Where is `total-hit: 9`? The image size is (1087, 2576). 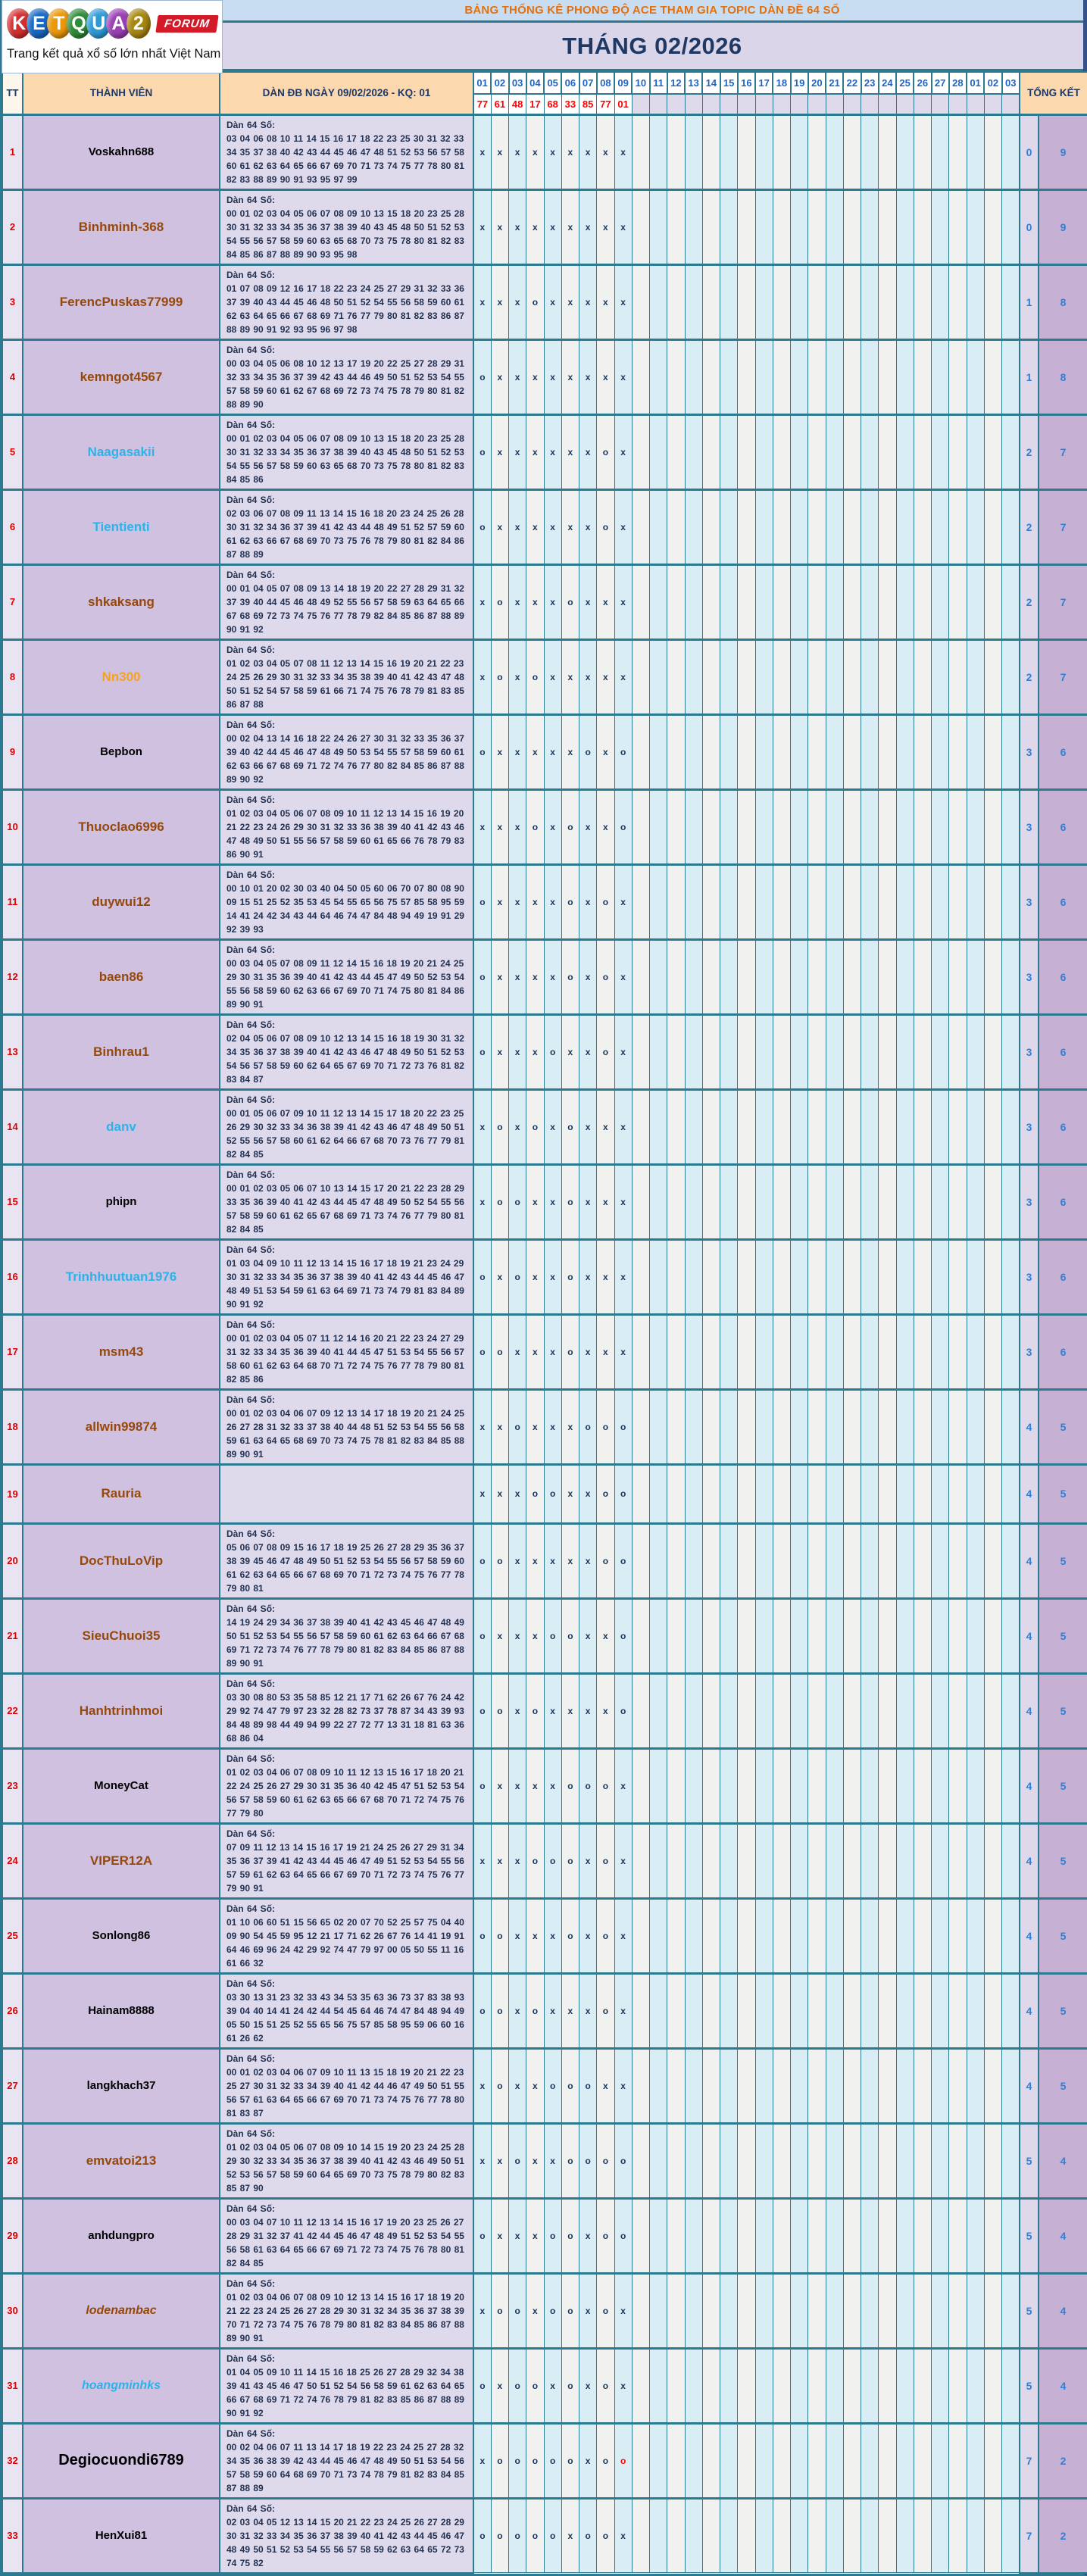 total-hit: 9 is located at coordinates (1063, 152).